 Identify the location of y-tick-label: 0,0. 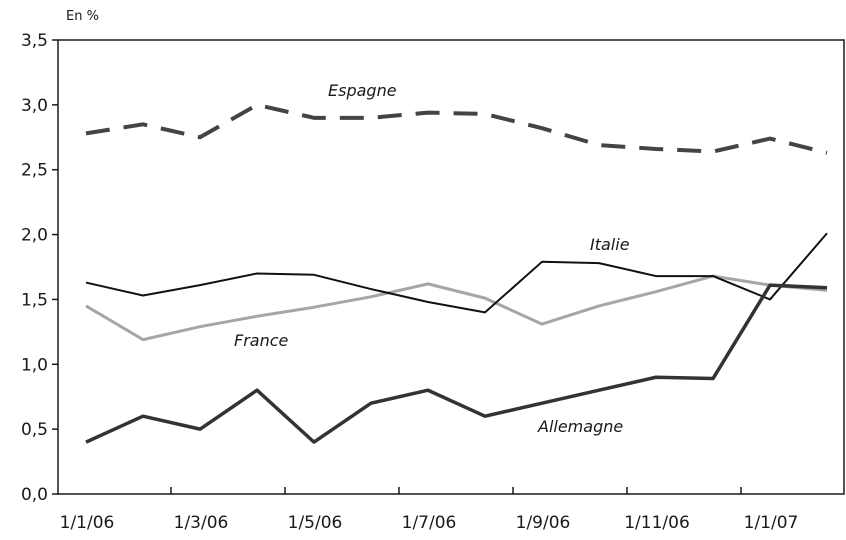
(34, 495).